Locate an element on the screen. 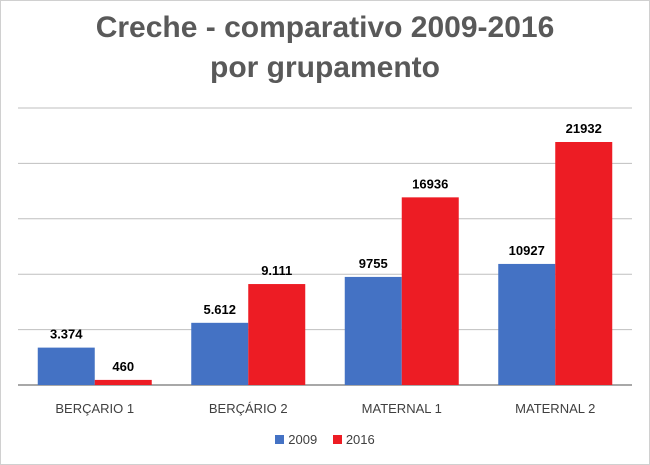  data-label-2016-3: 16936 is located at coordinates (430, 183).